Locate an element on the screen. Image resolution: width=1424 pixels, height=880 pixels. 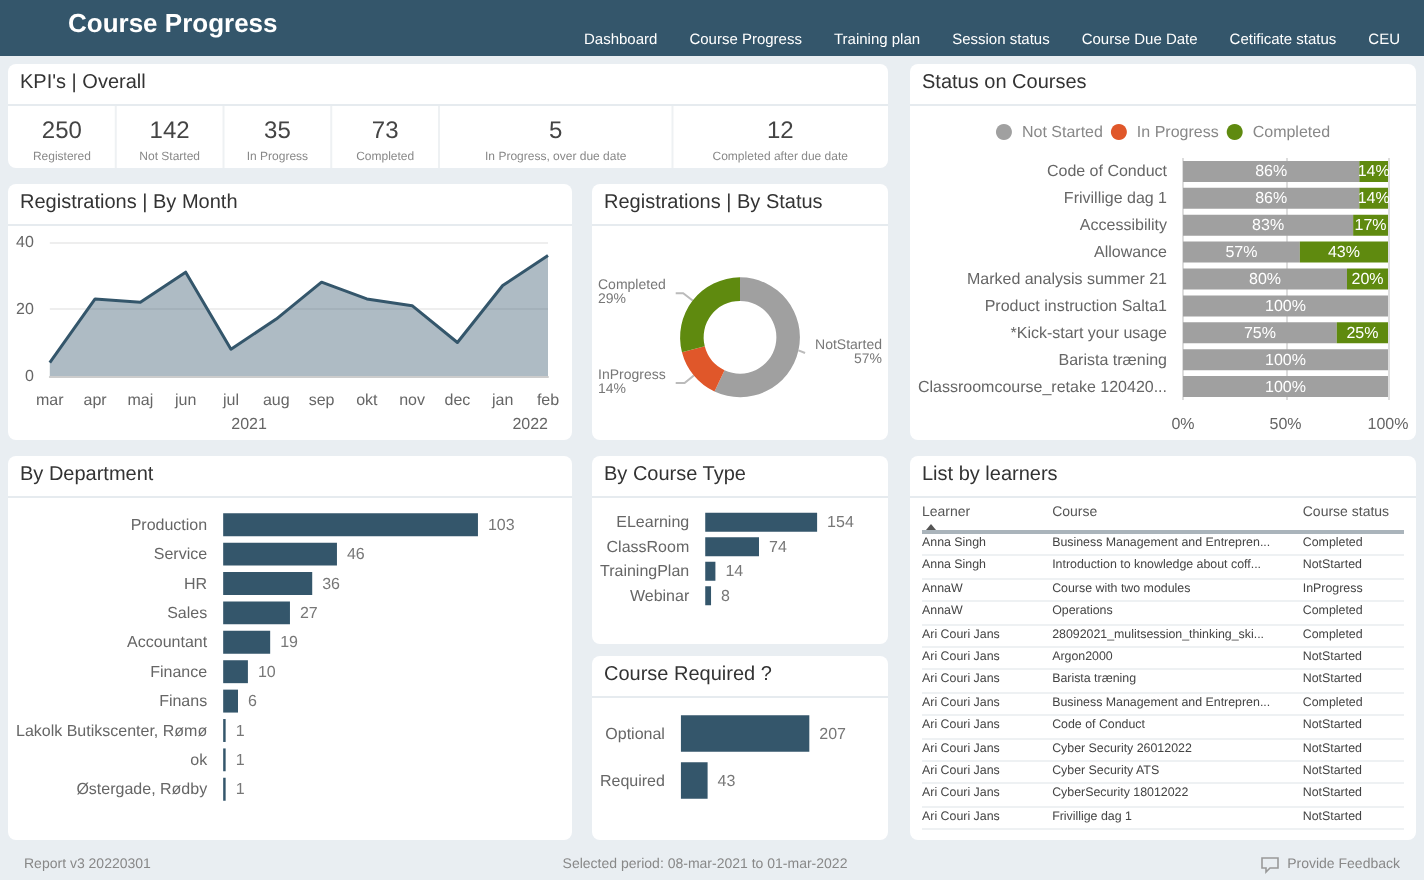
chart-title: Registrations | By Month is located at coordinates (290, 205).